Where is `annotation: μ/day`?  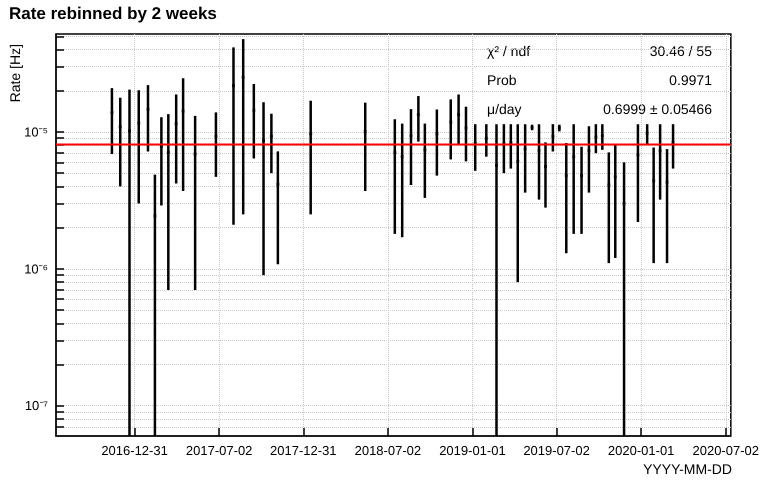
annotation: μ/day is located at coordinates (504, 109).